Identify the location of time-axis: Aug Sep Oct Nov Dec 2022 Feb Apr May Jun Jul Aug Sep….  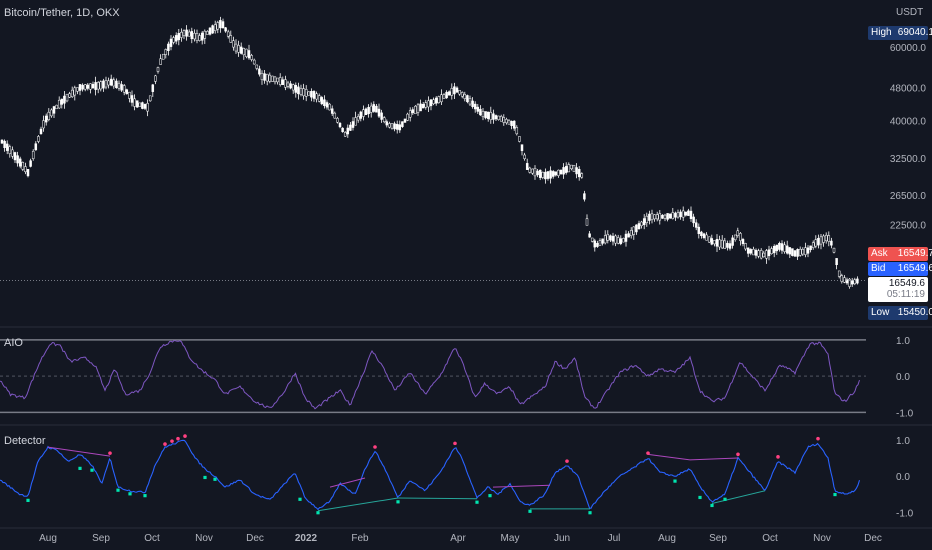
(460, 538).